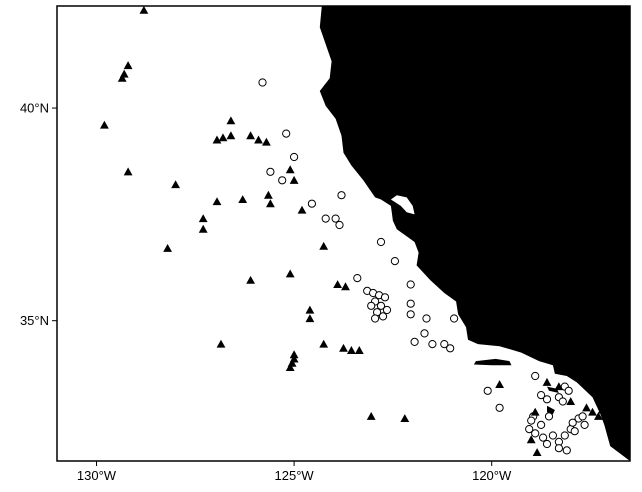  Describe the element at coordinates (295, 475) in the screenshot. I see `x-tick-label: 125°W` at that location.